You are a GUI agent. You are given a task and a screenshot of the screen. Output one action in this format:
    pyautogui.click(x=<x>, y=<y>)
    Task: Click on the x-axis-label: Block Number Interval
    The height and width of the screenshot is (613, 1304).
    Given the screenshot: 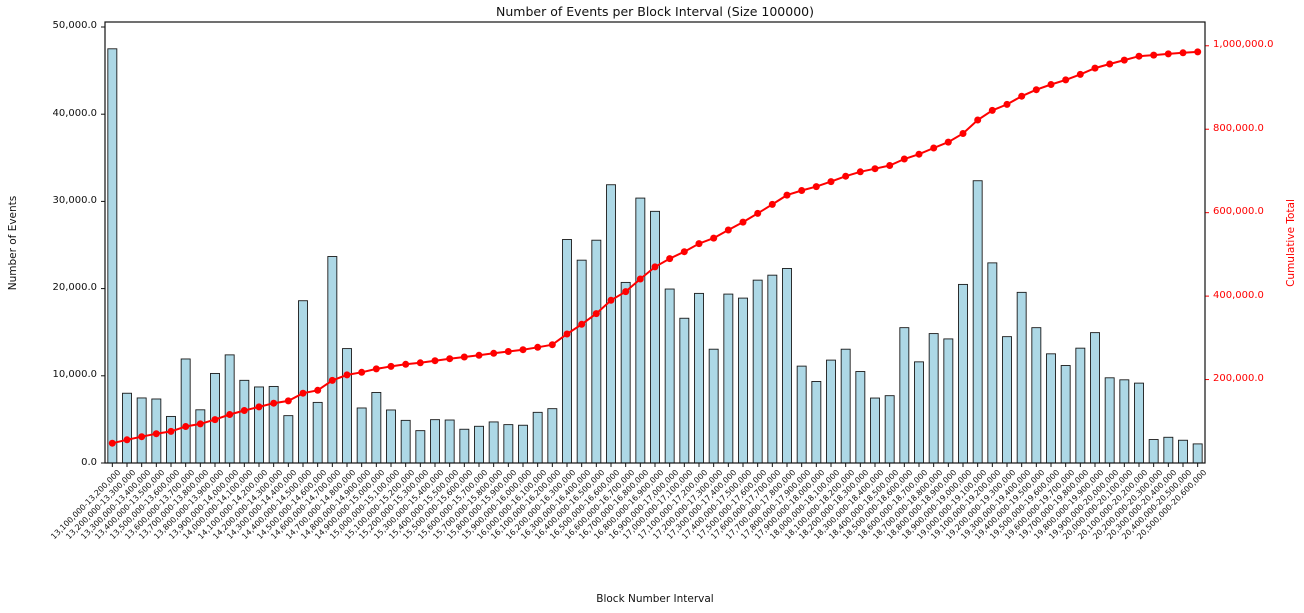 What is the action you would take?
    pyautogui.click(x=655, y=599)
    